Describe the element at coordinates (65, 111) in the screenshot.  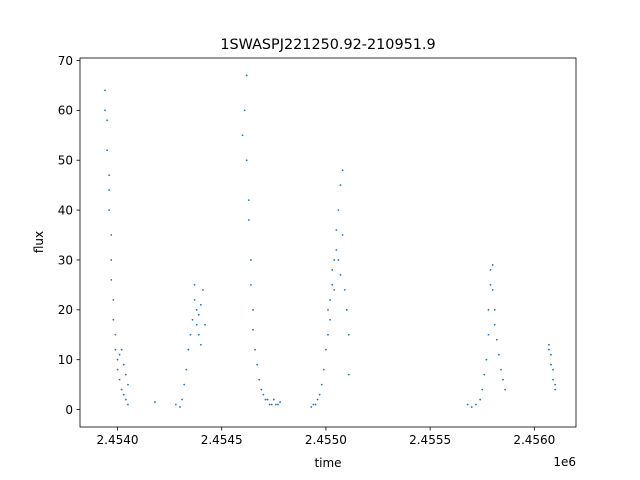
I see `y-tick-label: 60` at that location.